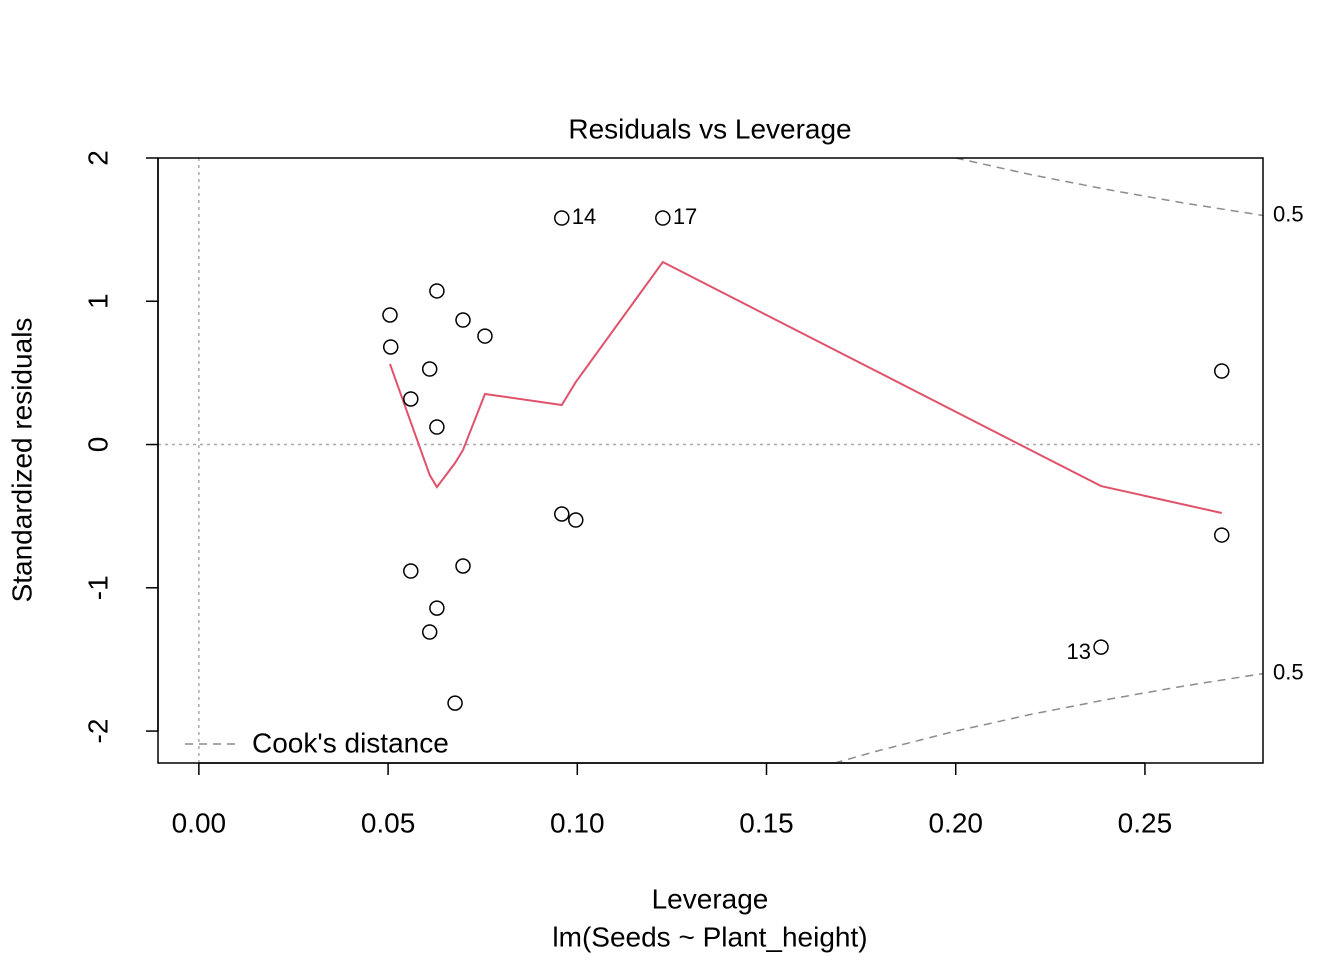 This screenshot has height=960, width=1344. I want to click on y-axis-label: Standardized residuals, so click(21, 460).